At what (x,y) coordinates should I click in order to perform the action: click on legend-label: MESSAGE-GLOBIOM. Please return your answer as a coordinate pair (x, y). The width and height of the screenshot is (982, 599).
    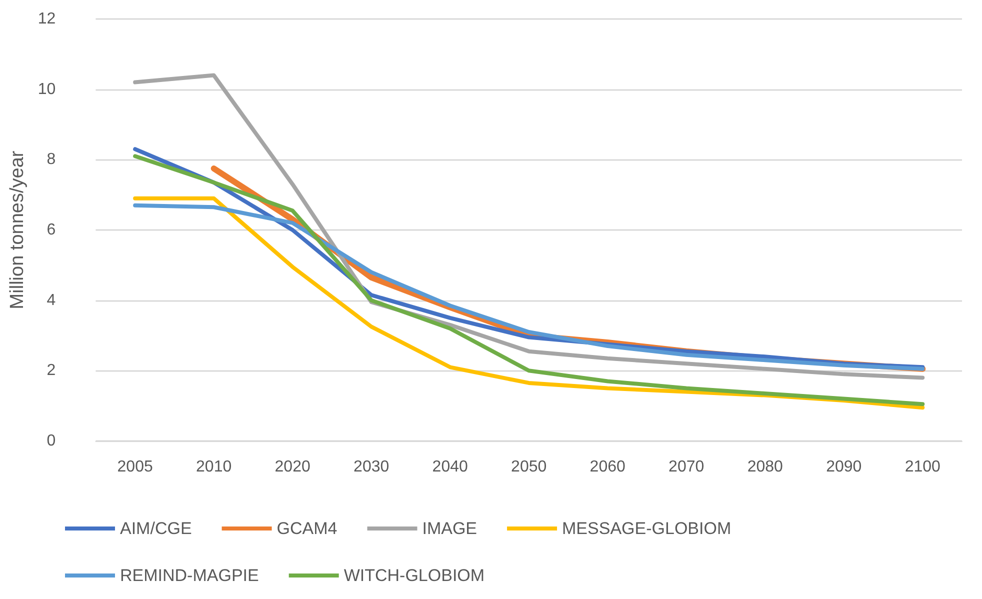
    Looking at the image, I should click on (647, 528).